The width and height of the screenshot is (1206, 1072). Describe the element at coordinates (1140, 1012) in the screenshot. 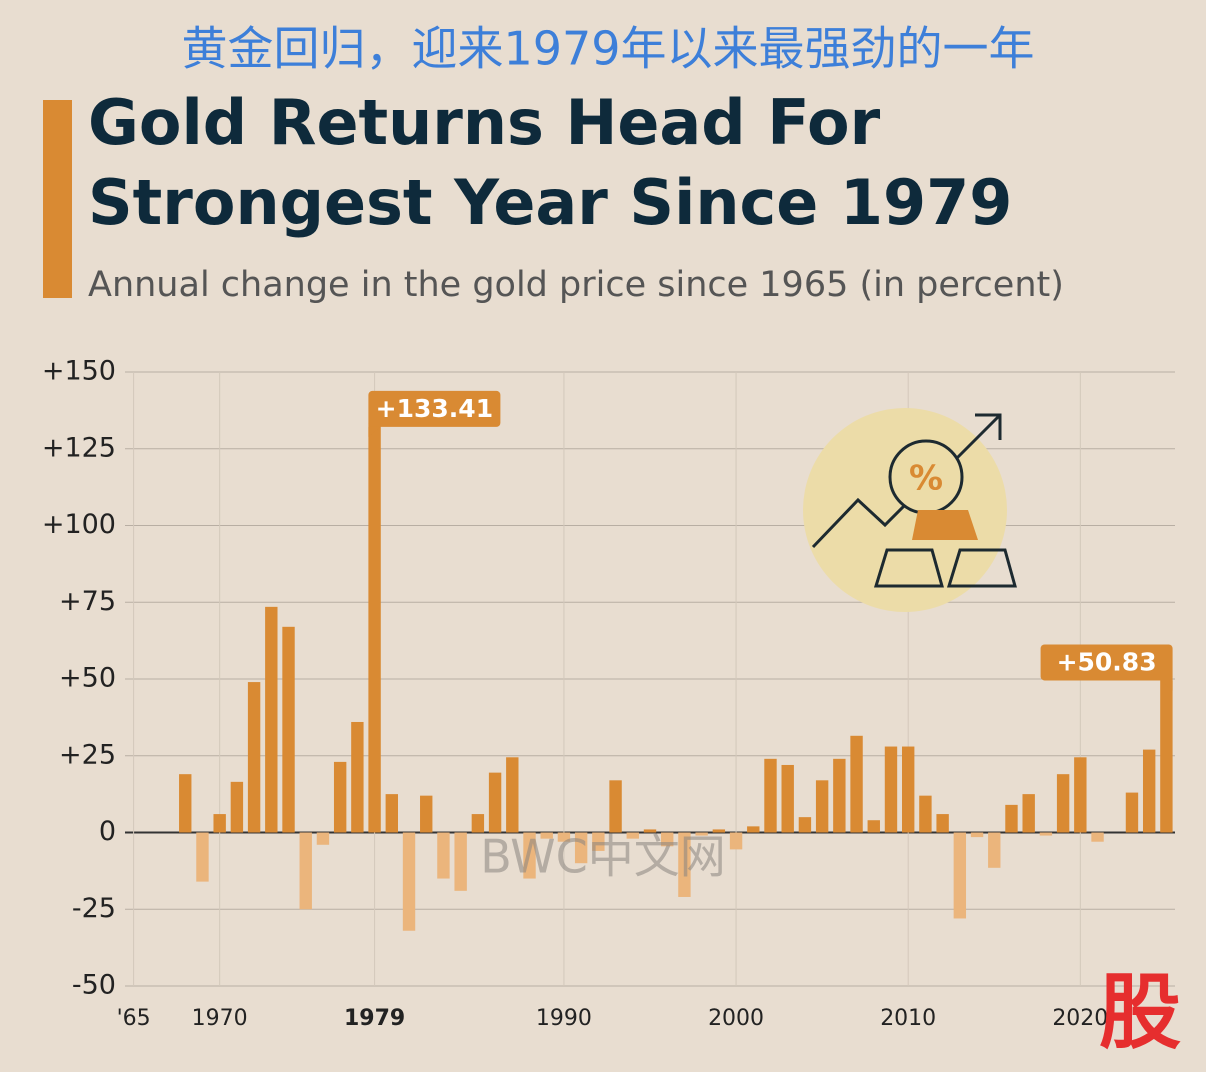

I see `logo: 股` at that location.